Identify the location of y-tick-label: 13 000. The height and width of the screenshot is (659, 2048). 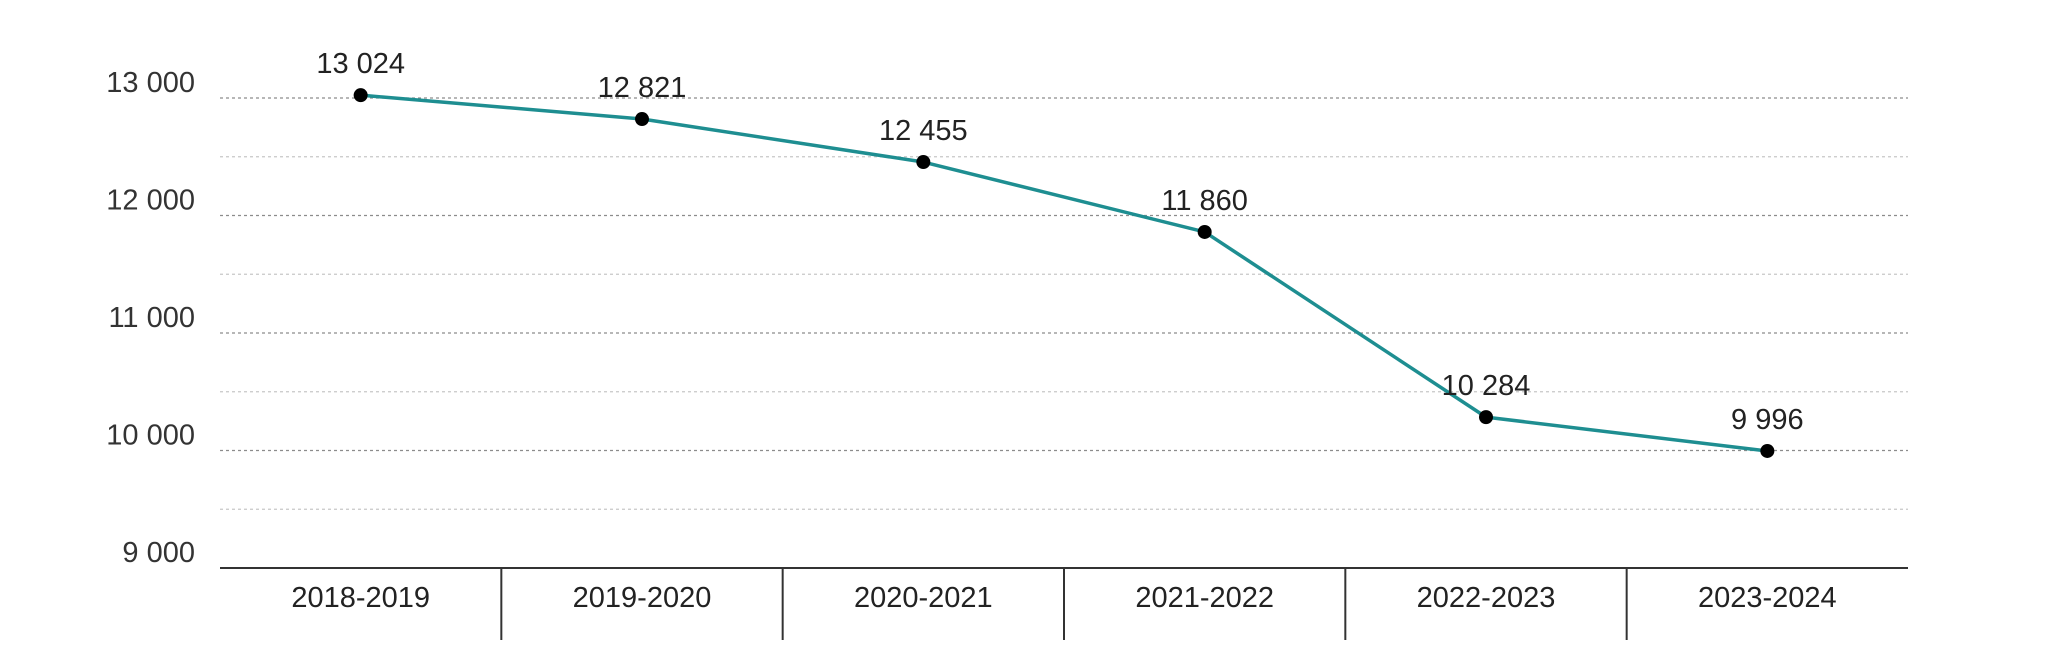
(150, 83).